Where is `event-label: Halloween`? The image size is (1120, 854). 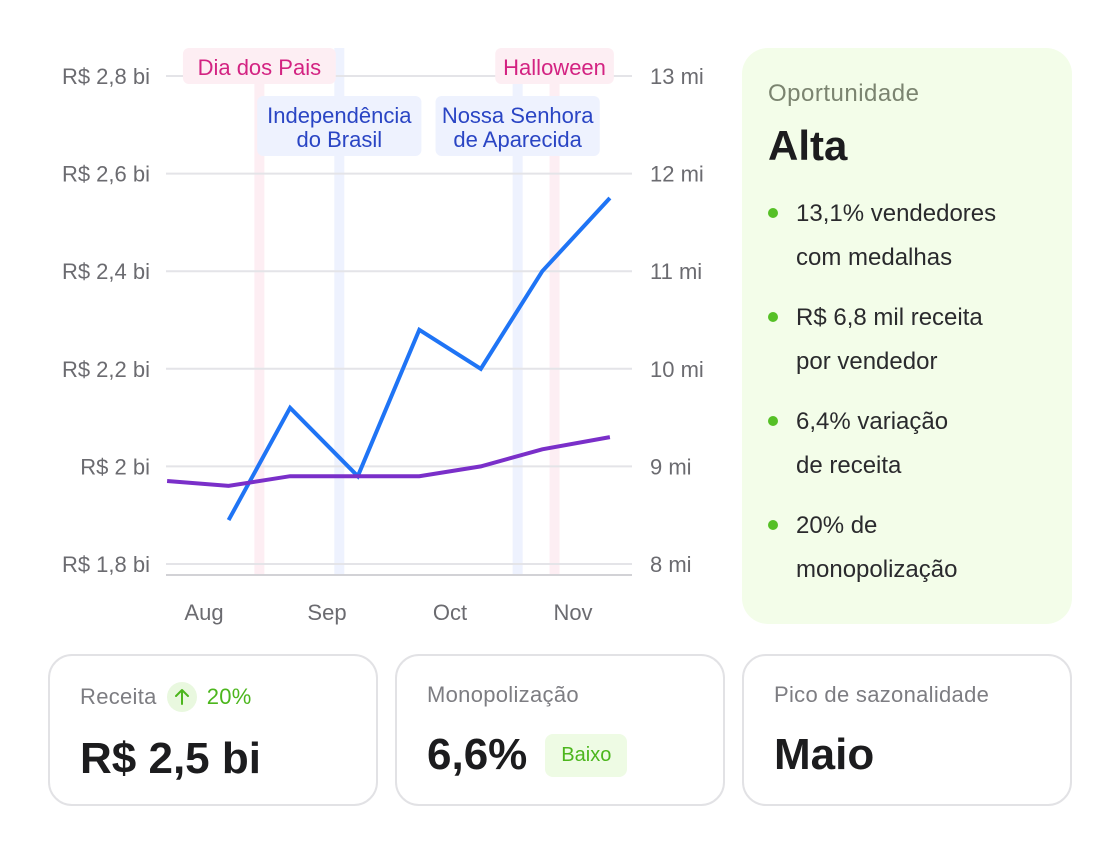 event-label: Halloween is located at coordinates (554, 66).